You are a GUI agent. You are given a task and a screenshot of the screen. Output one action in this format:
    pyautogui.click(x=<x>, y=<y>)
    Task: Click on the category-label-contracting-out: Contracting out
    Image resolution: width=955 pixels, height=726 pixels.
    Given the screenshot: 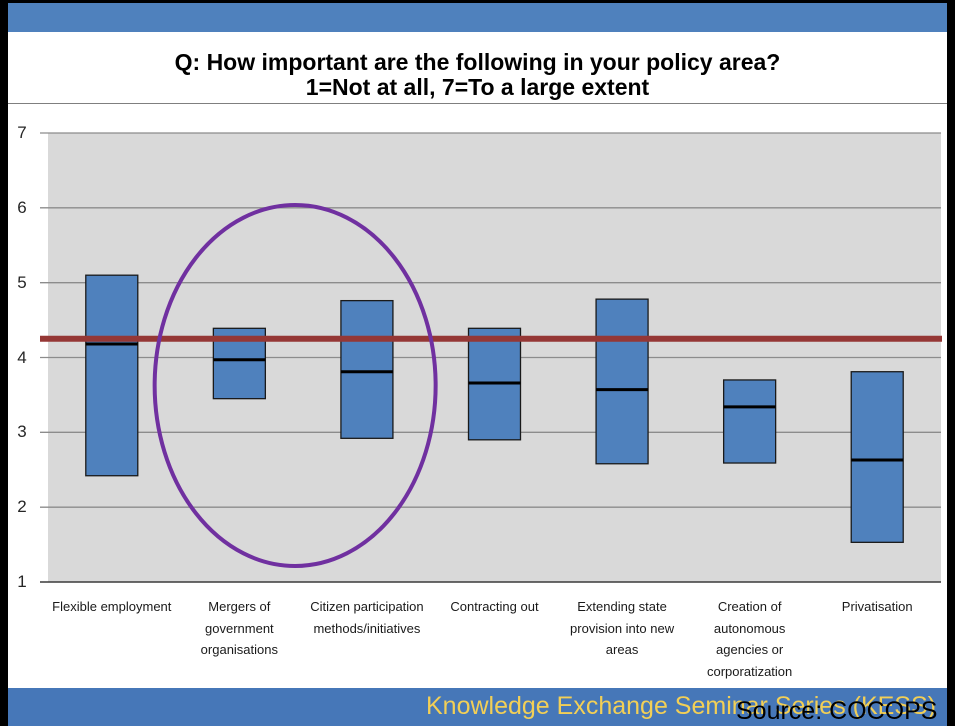 What is the action you would take?
    pyautogui.click(x=494, y=606)
    